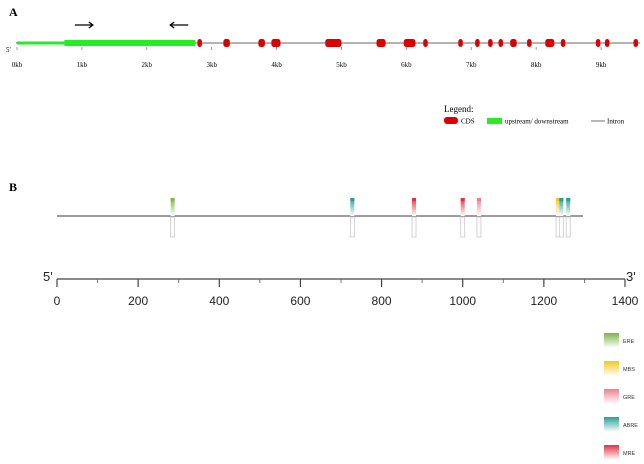 This screenshot has height=464, width=644. What do you see at coordinates (346, 293) in the screenshot?
I see `bp-ruler: 0 200 400 600 800 1000 1200 1400` at bounding box center [346, 293].